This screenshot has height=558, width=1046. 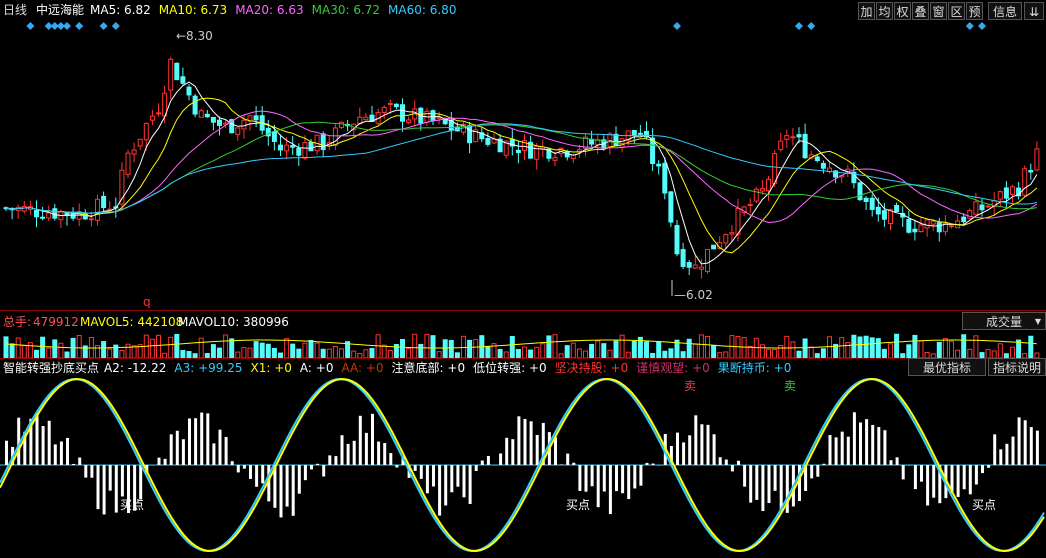 I want to click on toolbar-button: 叠, so click(x=920, y=11).